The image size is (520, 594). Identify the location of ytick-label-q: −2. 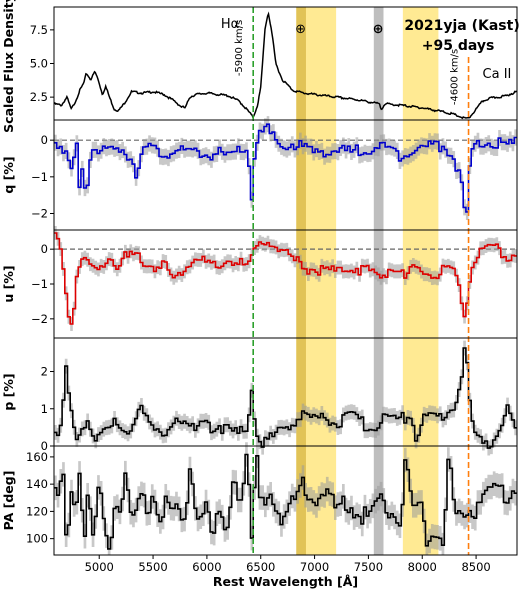
(39, 214).